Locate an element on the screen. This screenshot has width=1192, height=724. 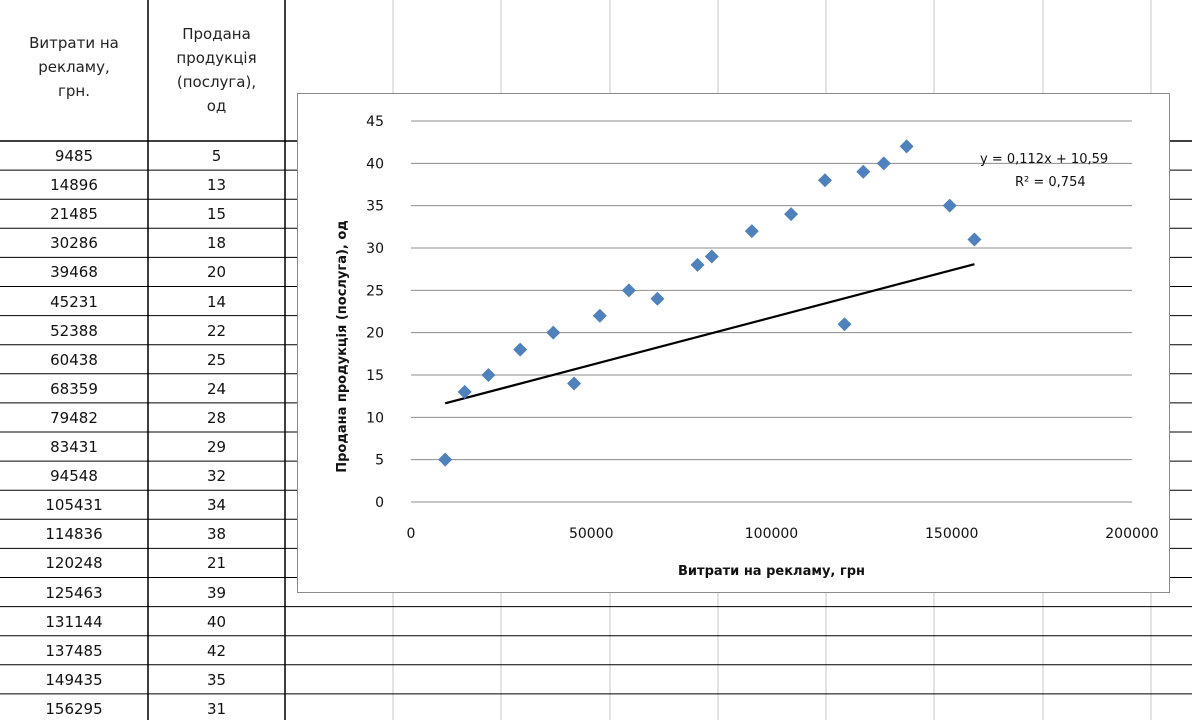
cell-ad-cost: 137485 is located at coordinates (74, 650).